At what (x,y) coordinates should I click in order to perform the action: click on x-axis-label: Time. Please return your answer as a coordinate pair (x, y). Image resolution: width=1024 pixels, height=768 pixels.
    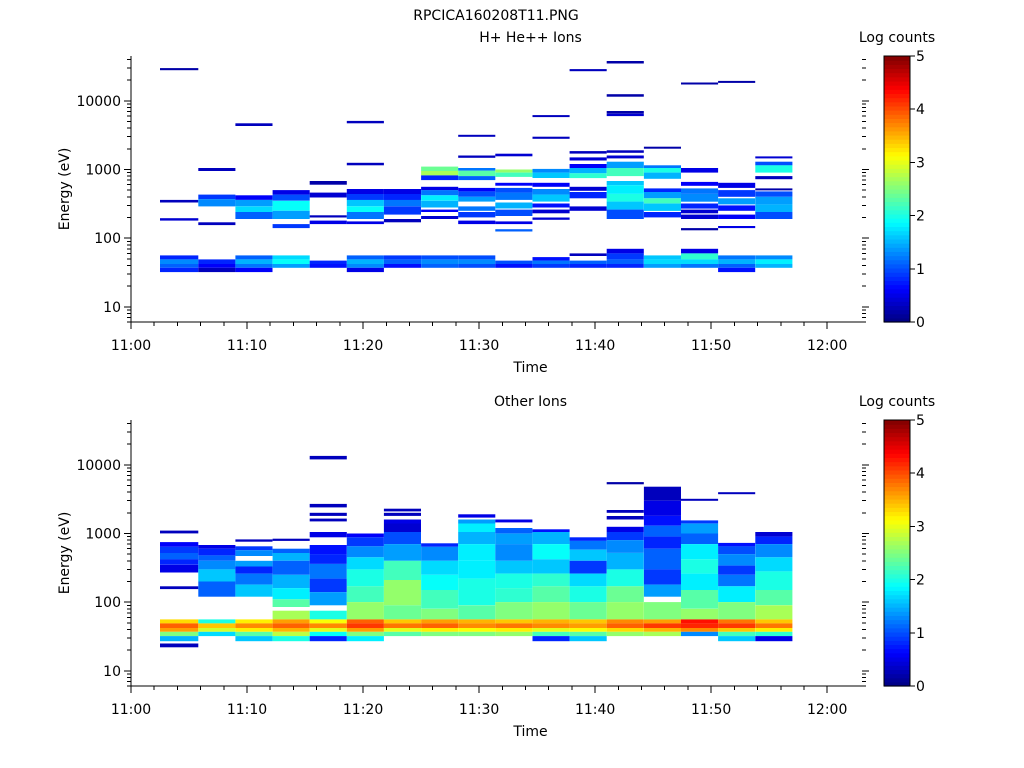
    Looking at the image, I should click on (529, 368).